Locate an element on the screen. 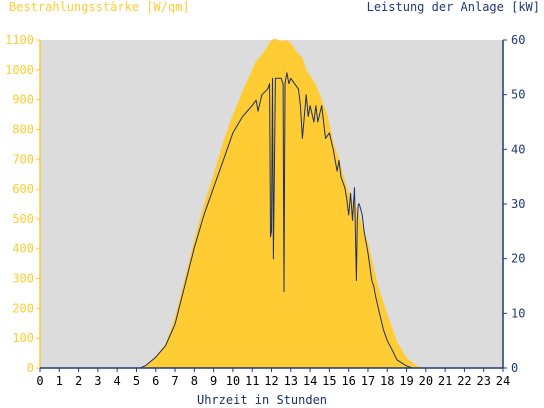  x-tick-label: 2 is located at coordinates (78, 381).